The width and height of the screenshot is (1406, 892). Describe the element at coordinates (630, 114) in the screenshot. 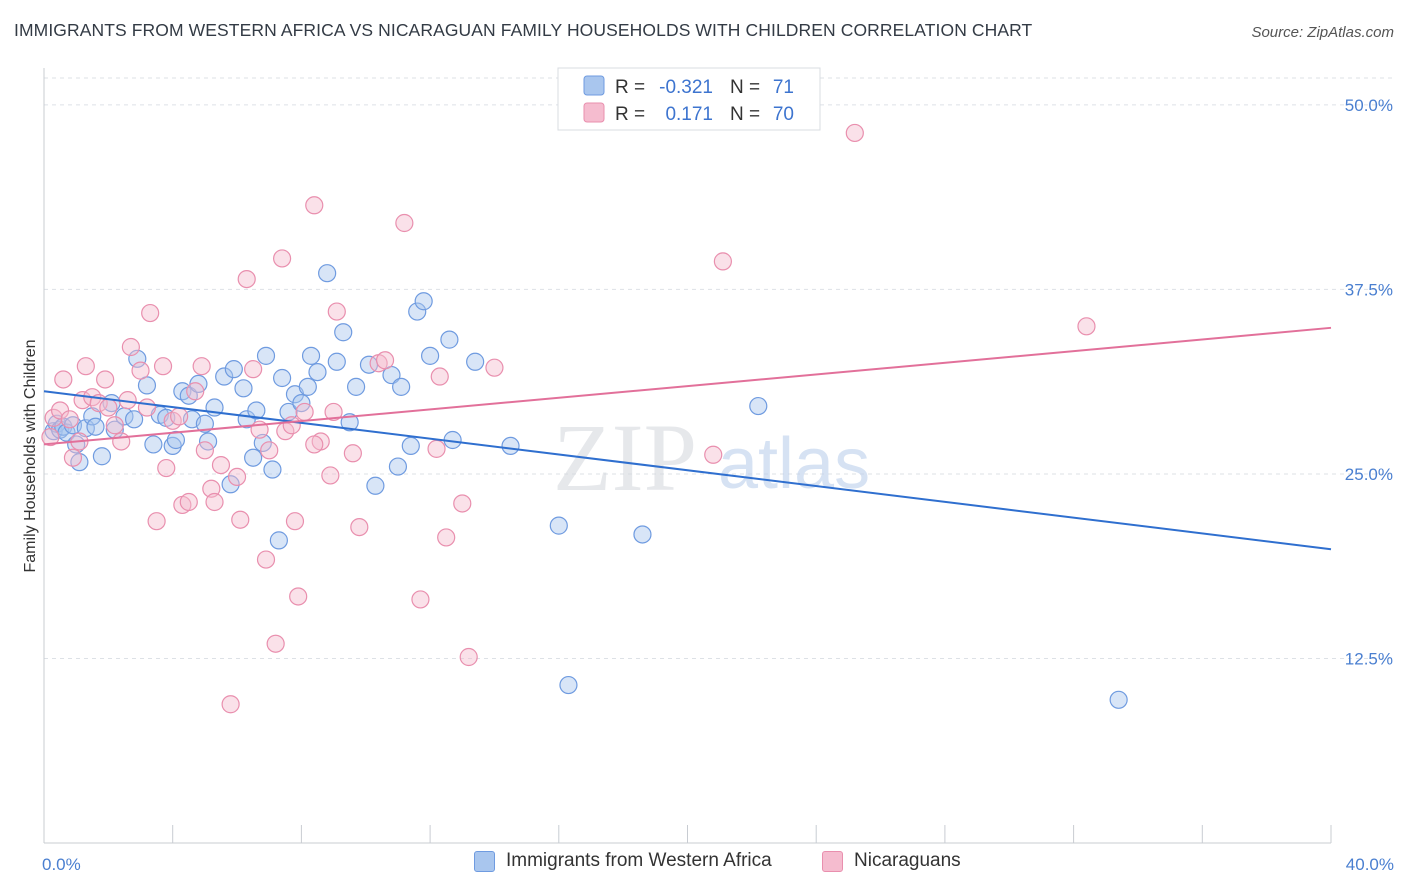

I see `legend-r-label-2: R =` at that location.